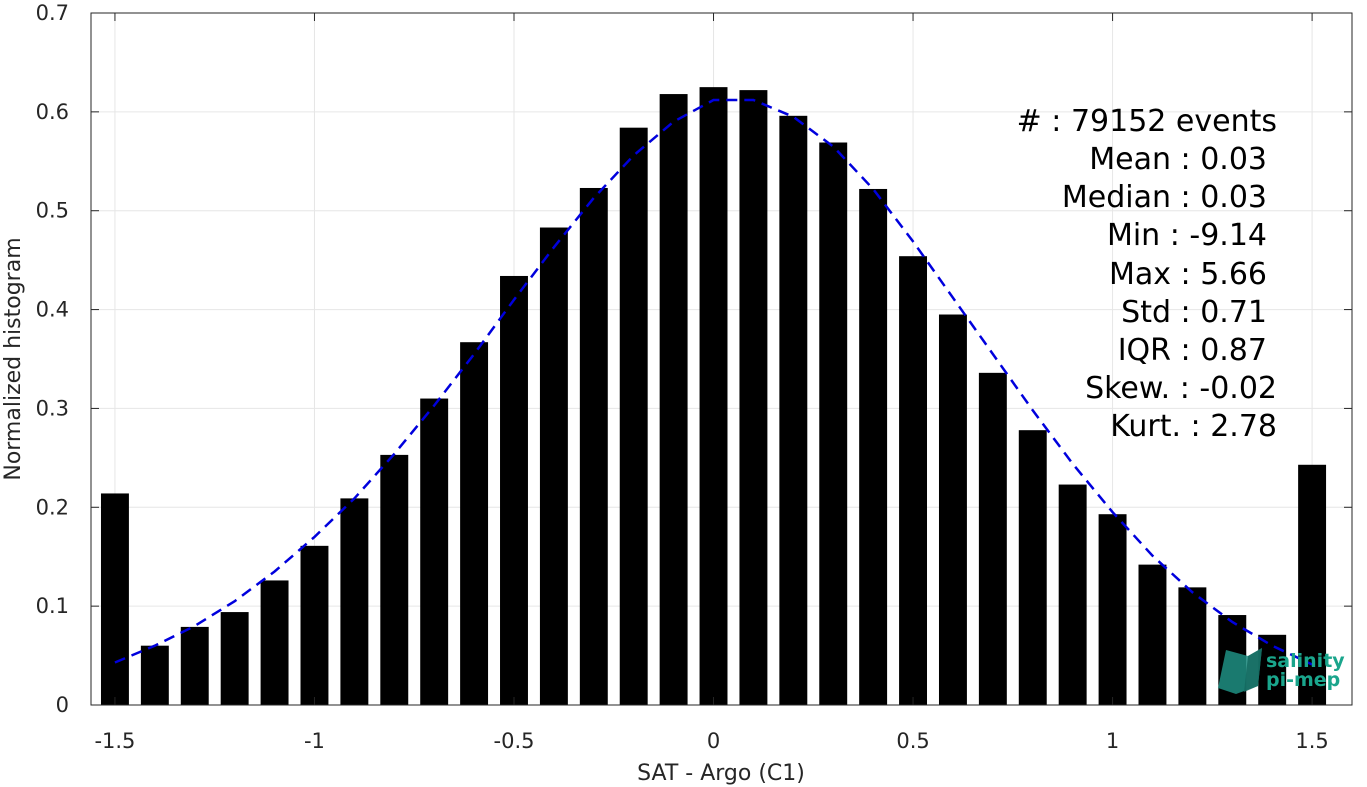 The width and height of the screenshot is (1367, 787). Describe the element at coordinates (52, 408) in the screenshot. I see `y-tick-label: 0.3` at that location.